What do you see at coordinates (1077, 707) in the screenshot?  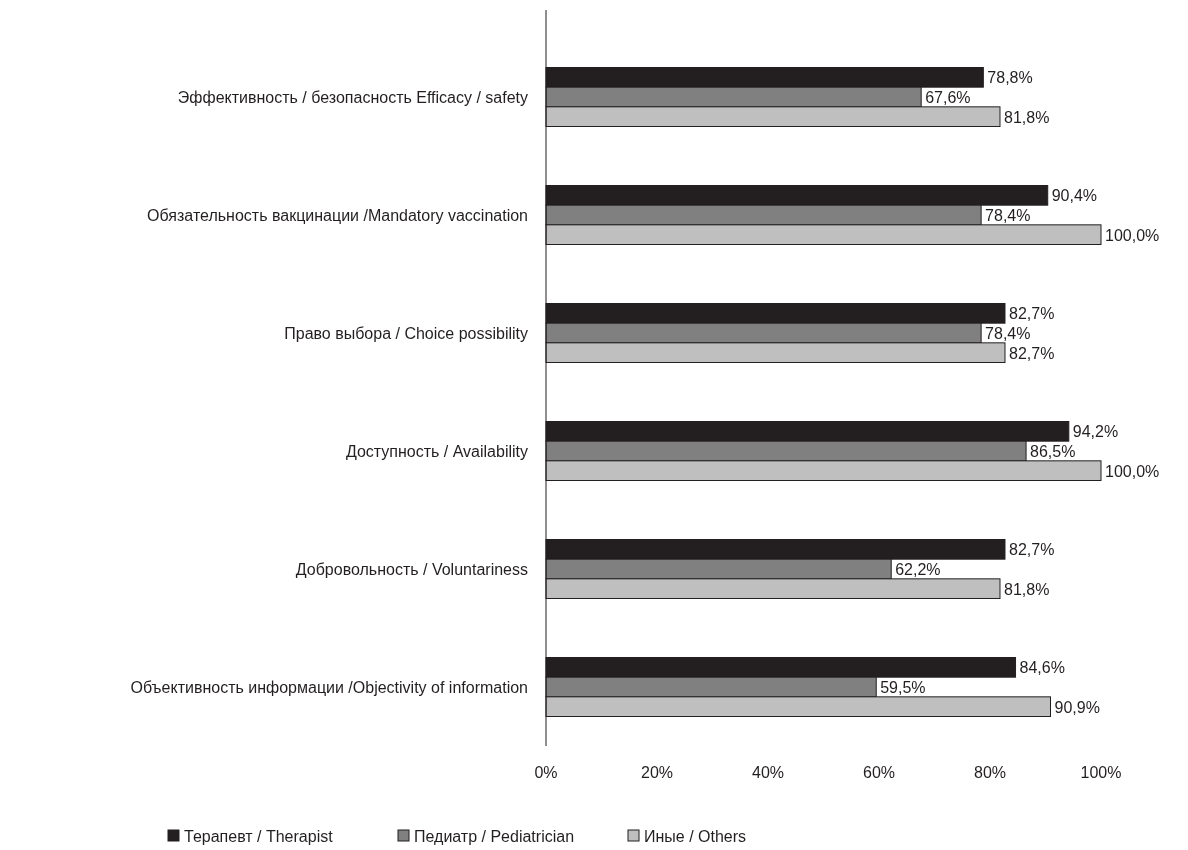 I see `data-label: 90,9%` at bounding box center [1077, 707].